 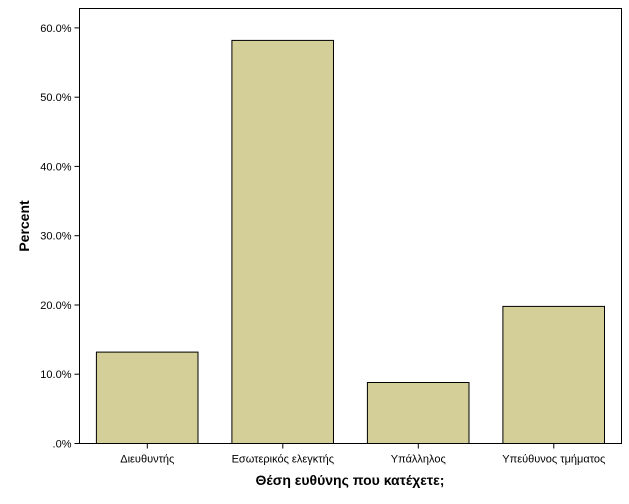 What do you see at coordinates (55, 167) in the screenshot?
I see `y-tick-label: 40.0%` at bounding box center [55, 167].